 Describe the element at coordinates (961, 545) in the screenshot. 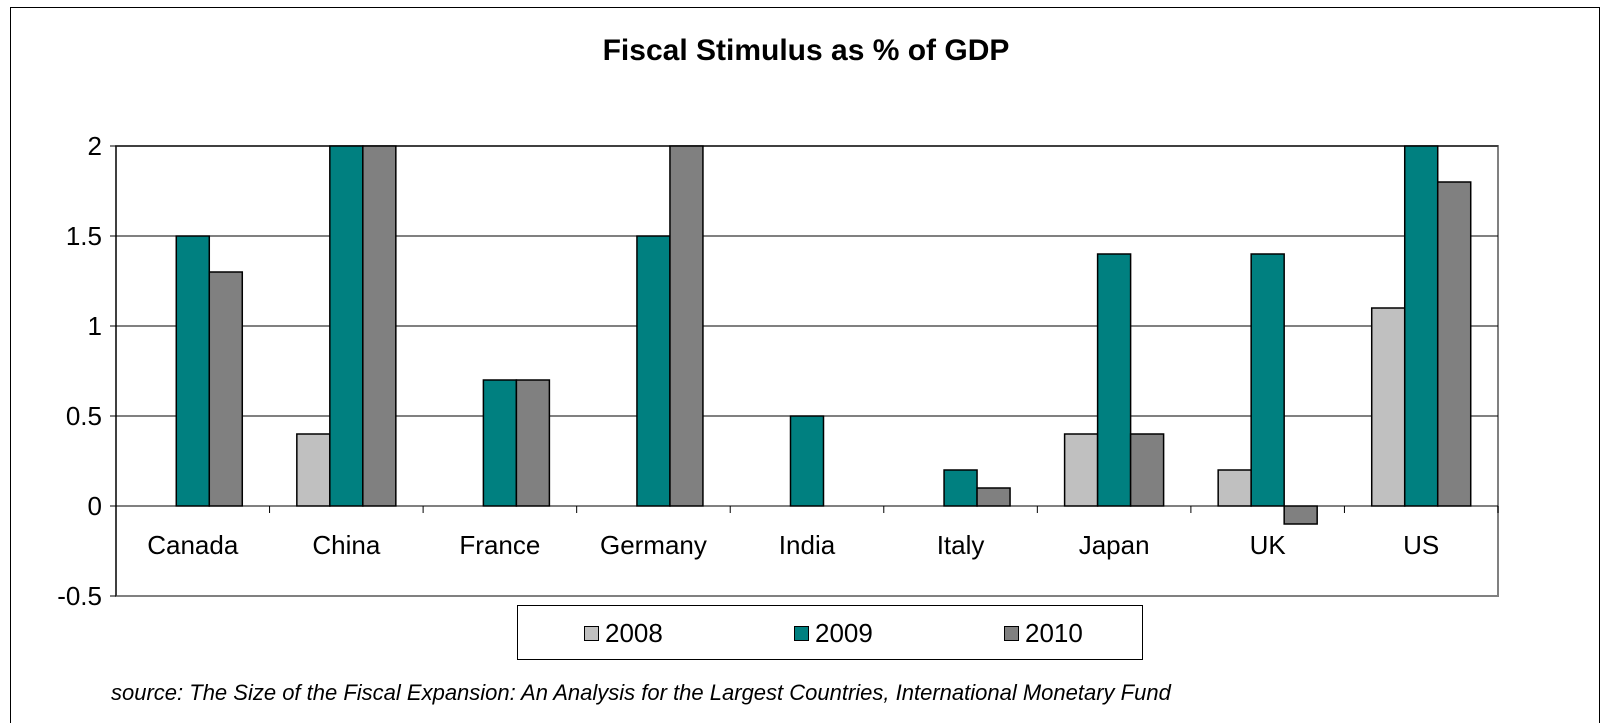

I see `x-tick-label-italy: Italy` at that location.